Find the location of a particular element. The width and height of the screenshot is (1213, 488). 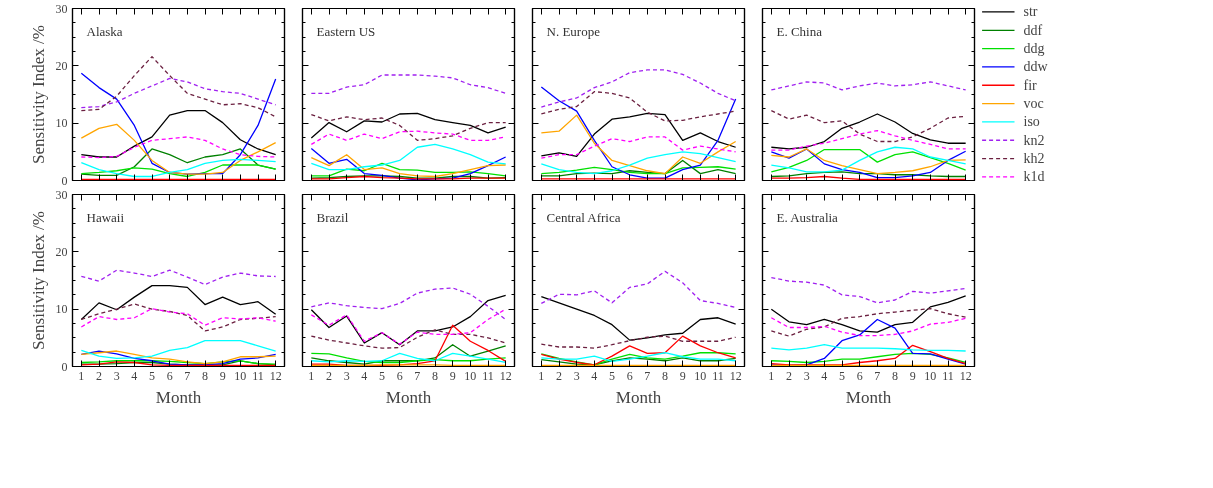

legend-label: voc is located at coordinates (1033, 104).